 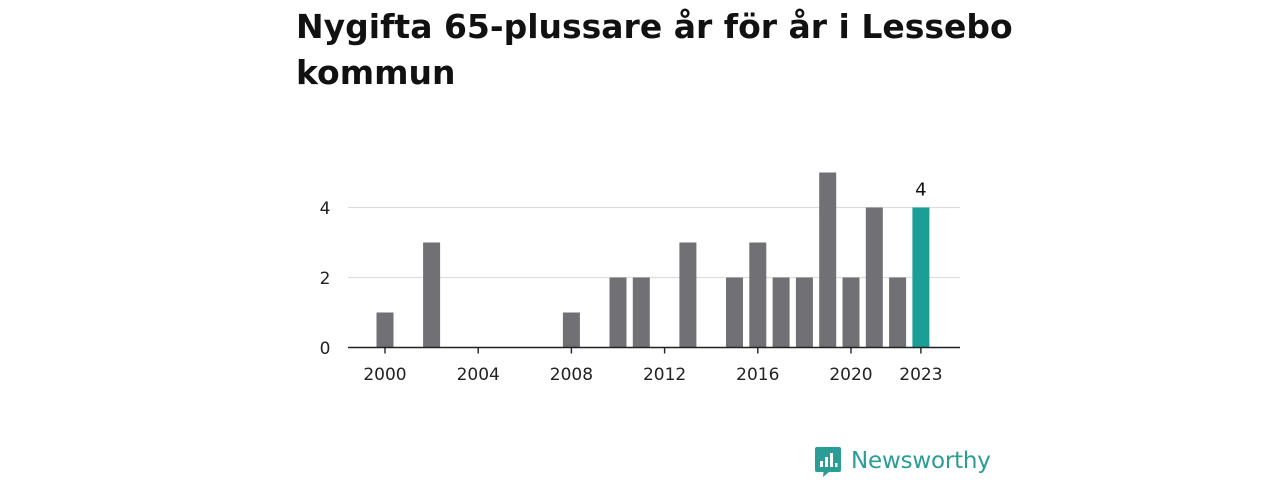 What do you see at coordinates (850, 375) in the screenshot?
I see `x-tick-label: 2020` at bounding box center [850, 375].